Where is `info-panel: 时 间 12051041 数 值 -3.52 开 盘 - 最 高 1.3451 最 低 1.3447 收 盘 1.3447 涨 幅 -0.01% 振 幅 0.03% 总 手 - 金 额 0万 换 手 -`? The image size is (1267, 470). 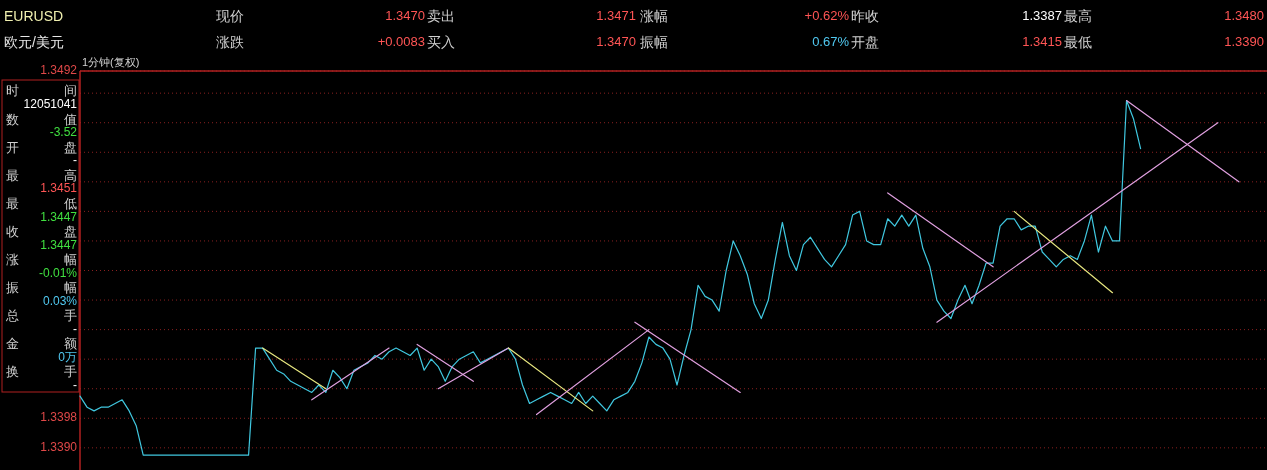
info-panel: 时 间 12051041 数 值 -3.52 开 盘 - 最 高 1.3451 最 低 1.3447 收 盘 1.3447 涨 幅 -0.01% 振 幅 0.03% 总 手 - 金 额 0万 换 手 - is located at coordinates (40, 236).